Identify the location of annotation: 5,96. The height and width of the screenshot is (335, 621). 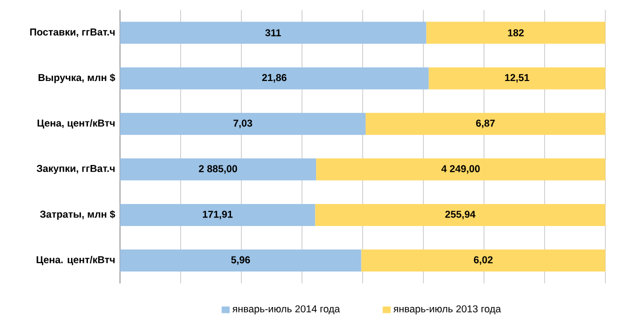
(240, 260).